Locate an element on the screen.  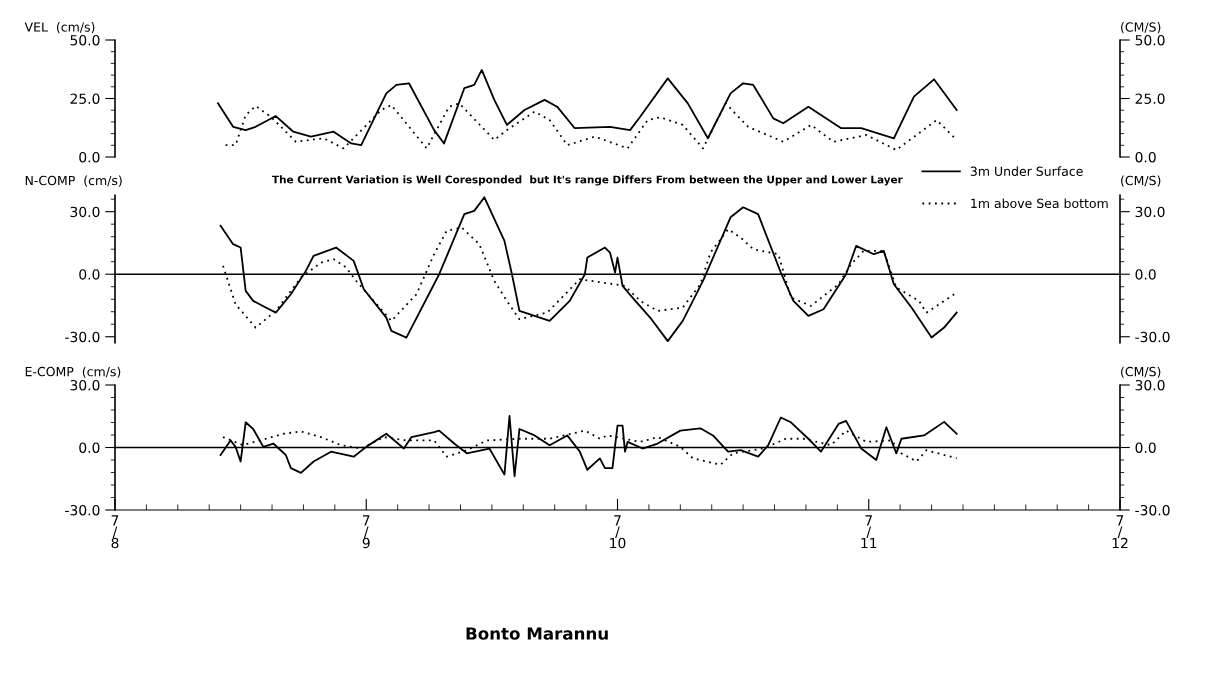
legend-label: 3m Under Surface is located at coordinates (1026, 171).